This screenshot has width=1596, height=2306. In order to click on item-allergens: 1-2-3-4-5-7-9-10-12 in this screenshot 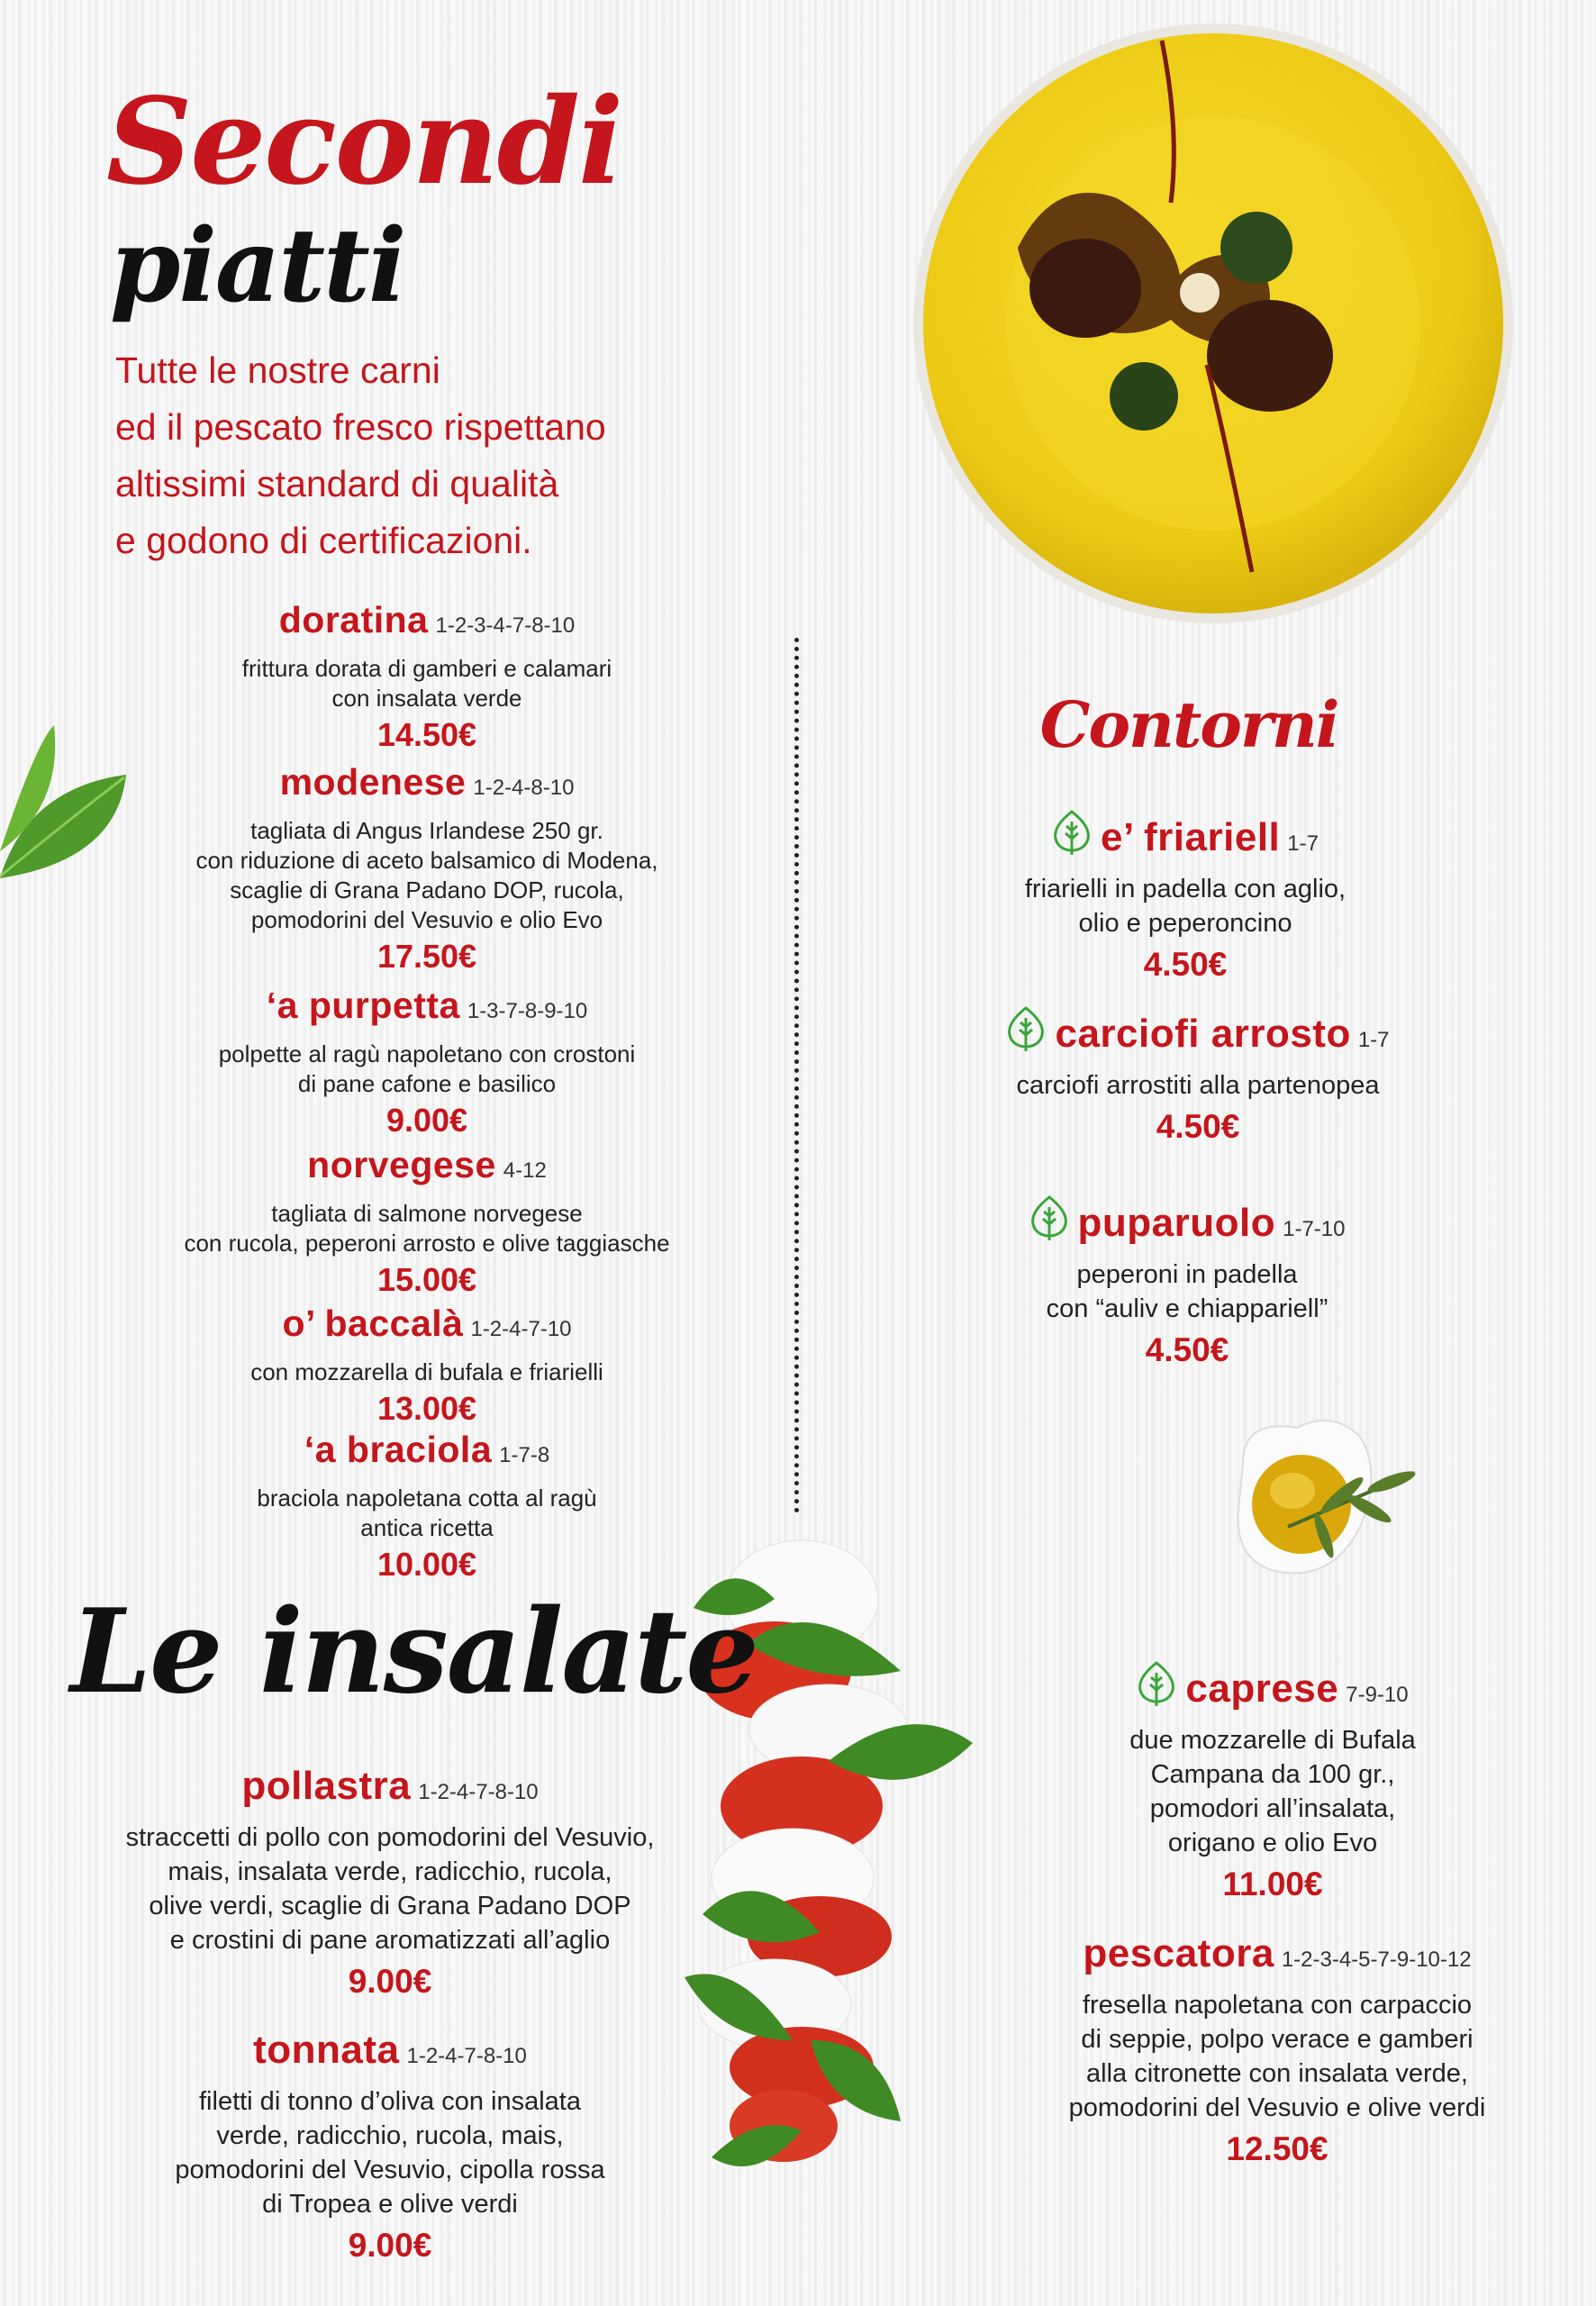, I will do `click(1376, 1959)`.